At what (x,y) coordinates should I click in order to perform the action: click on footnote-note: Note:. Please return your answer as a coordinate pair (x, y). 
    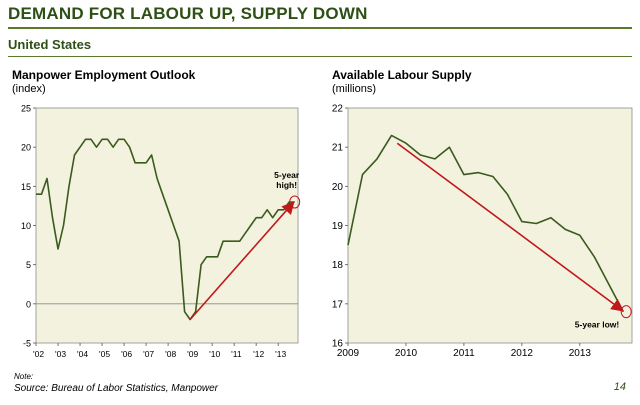
    Looking at the image, I should click on (24, 376).